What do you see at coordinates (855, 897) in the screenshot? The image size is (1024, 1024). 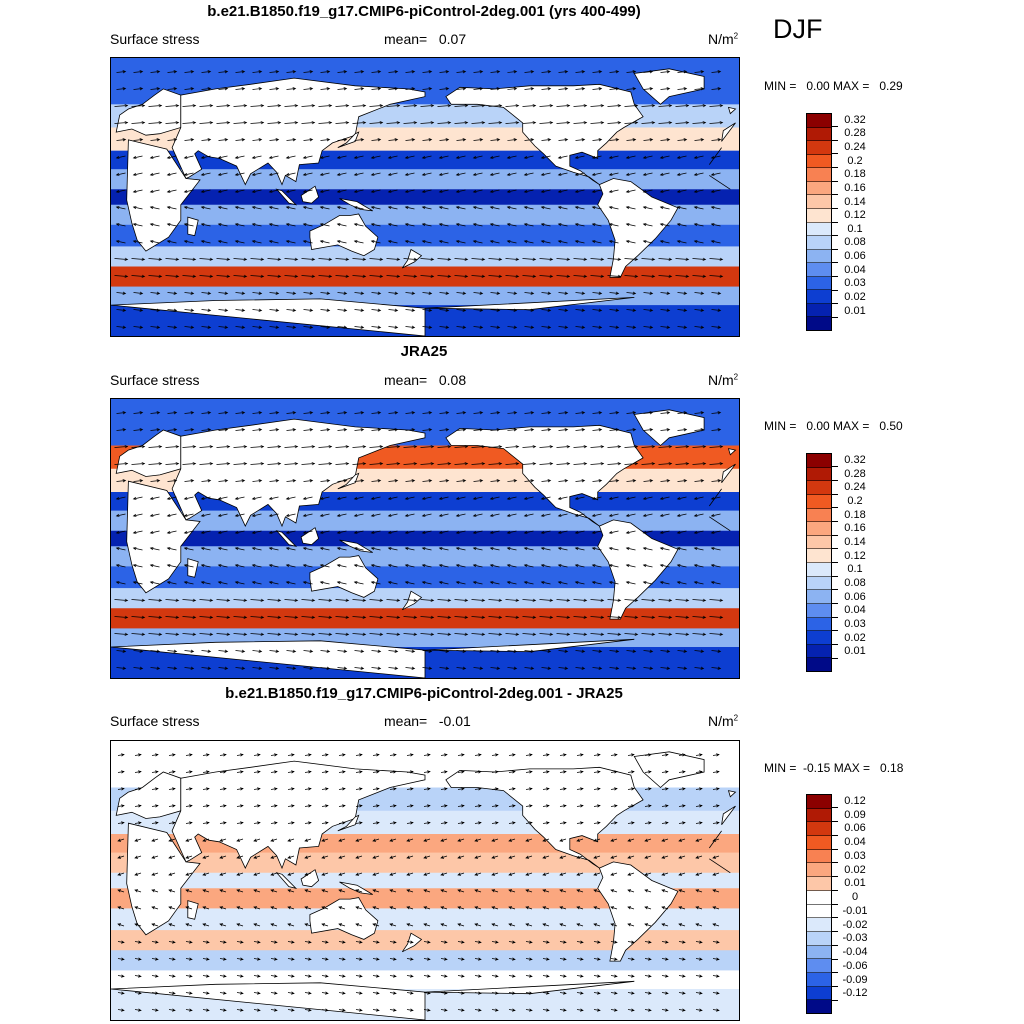 I see `colorbar-label: 0` at bounding box center [855, 897].